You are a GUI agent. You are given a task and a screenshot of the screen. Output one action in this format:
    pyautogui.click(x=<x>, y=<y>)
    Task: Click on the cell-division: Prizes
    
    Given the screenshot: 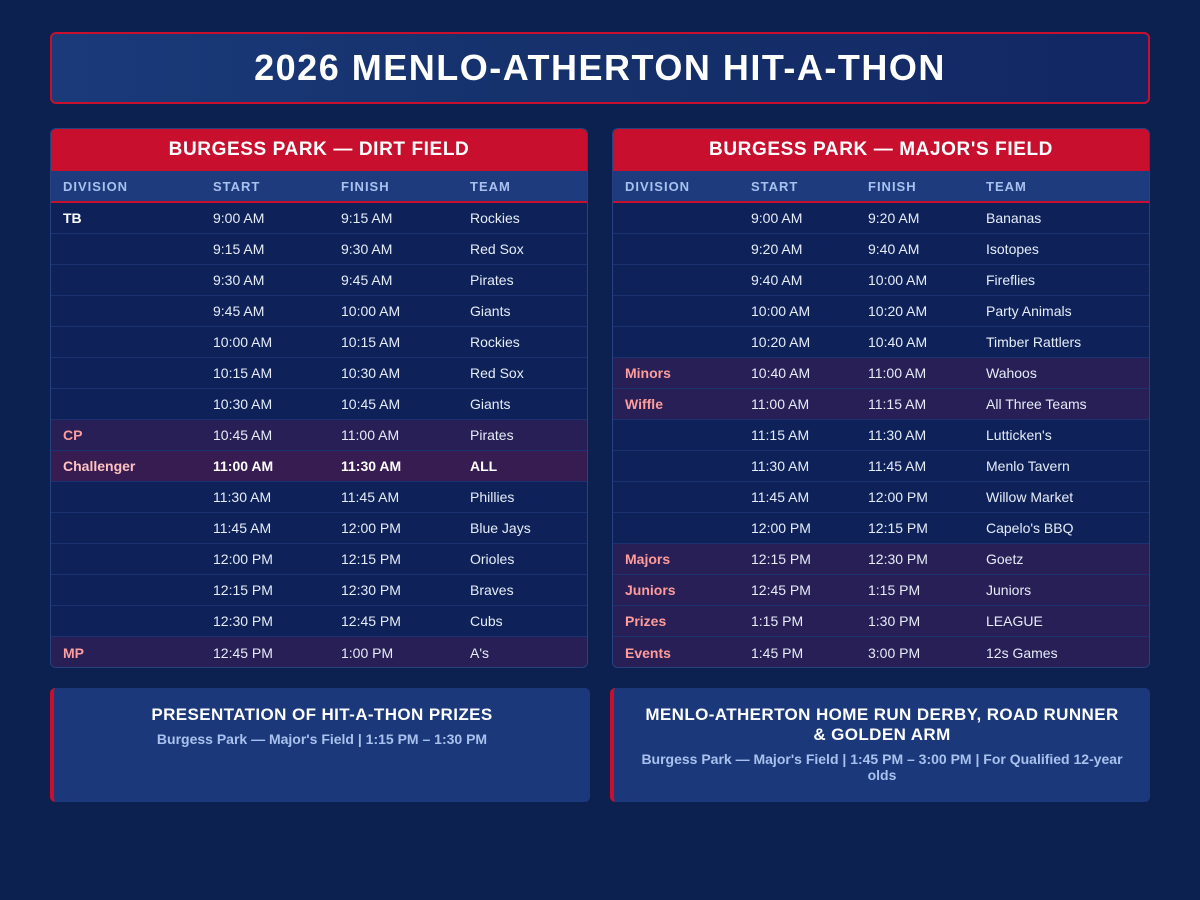 What is the action you would take?
    pyautogui.click(x=646, y=621)
    